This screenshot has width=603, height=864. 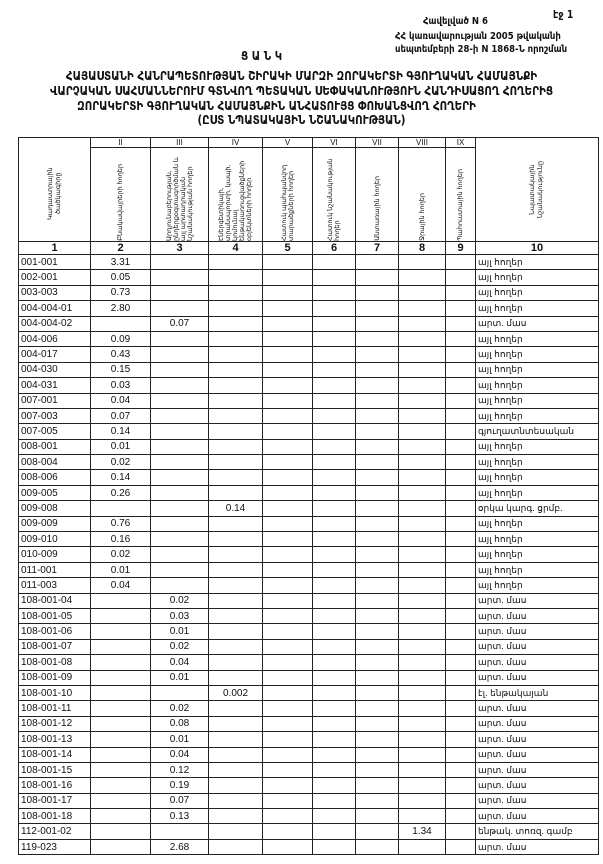 I want to click on table-row: 119-023 2.68 արտ. մաս, so click(x=308, y=847).